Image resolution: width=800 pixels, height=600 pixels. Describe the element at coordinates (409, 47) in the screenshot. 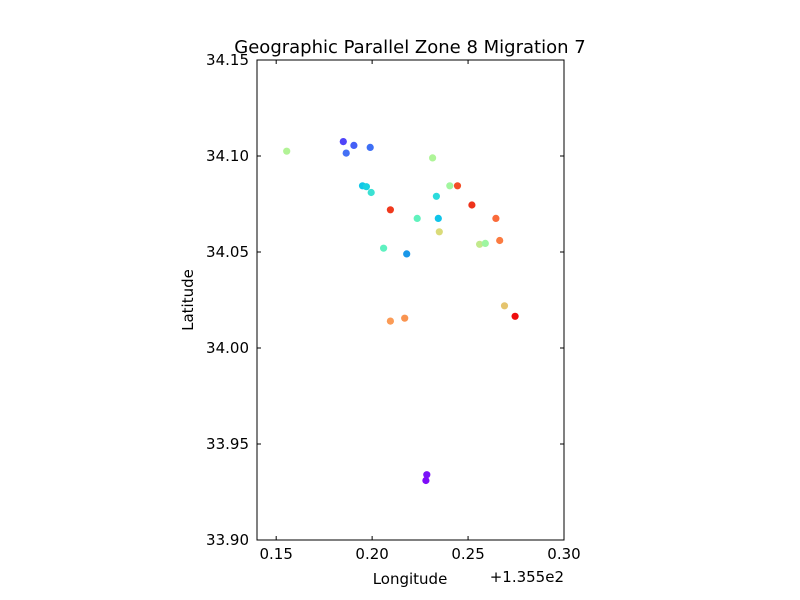

I see `chart-title: Geographic Parallel Zone 8 Migration 7` at that location.